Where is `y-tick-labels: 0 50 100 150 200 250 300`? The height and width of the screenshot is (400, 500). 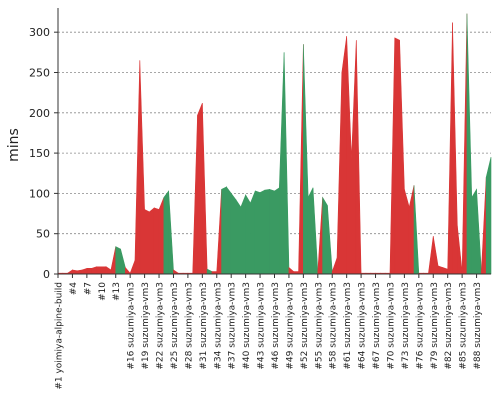 y-tick-labels: 0 50 100 150 200 250 300 is located at coordinates (39, 153).